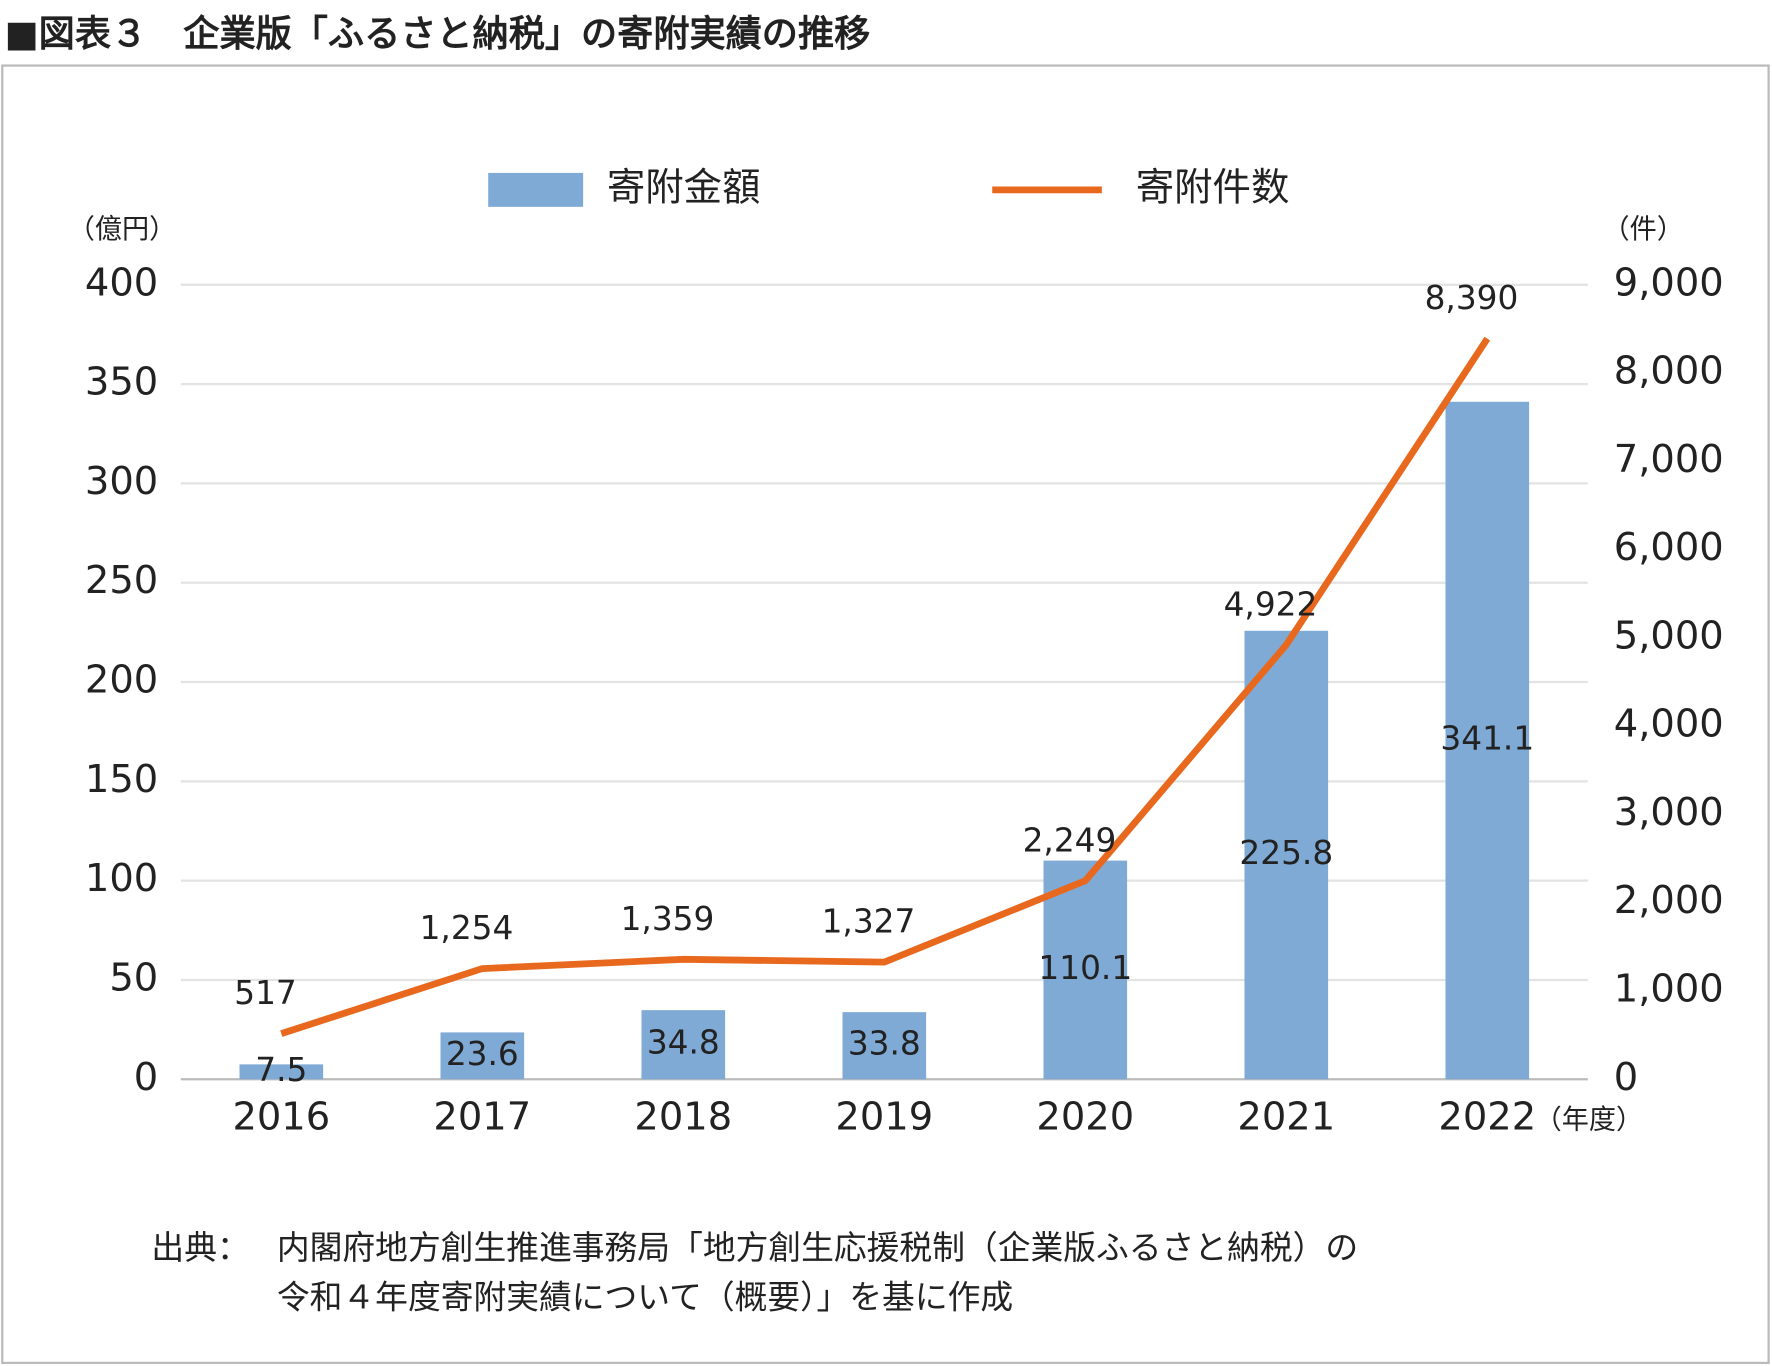  I want to click on y-tick-label: 100, so click(121, 878).